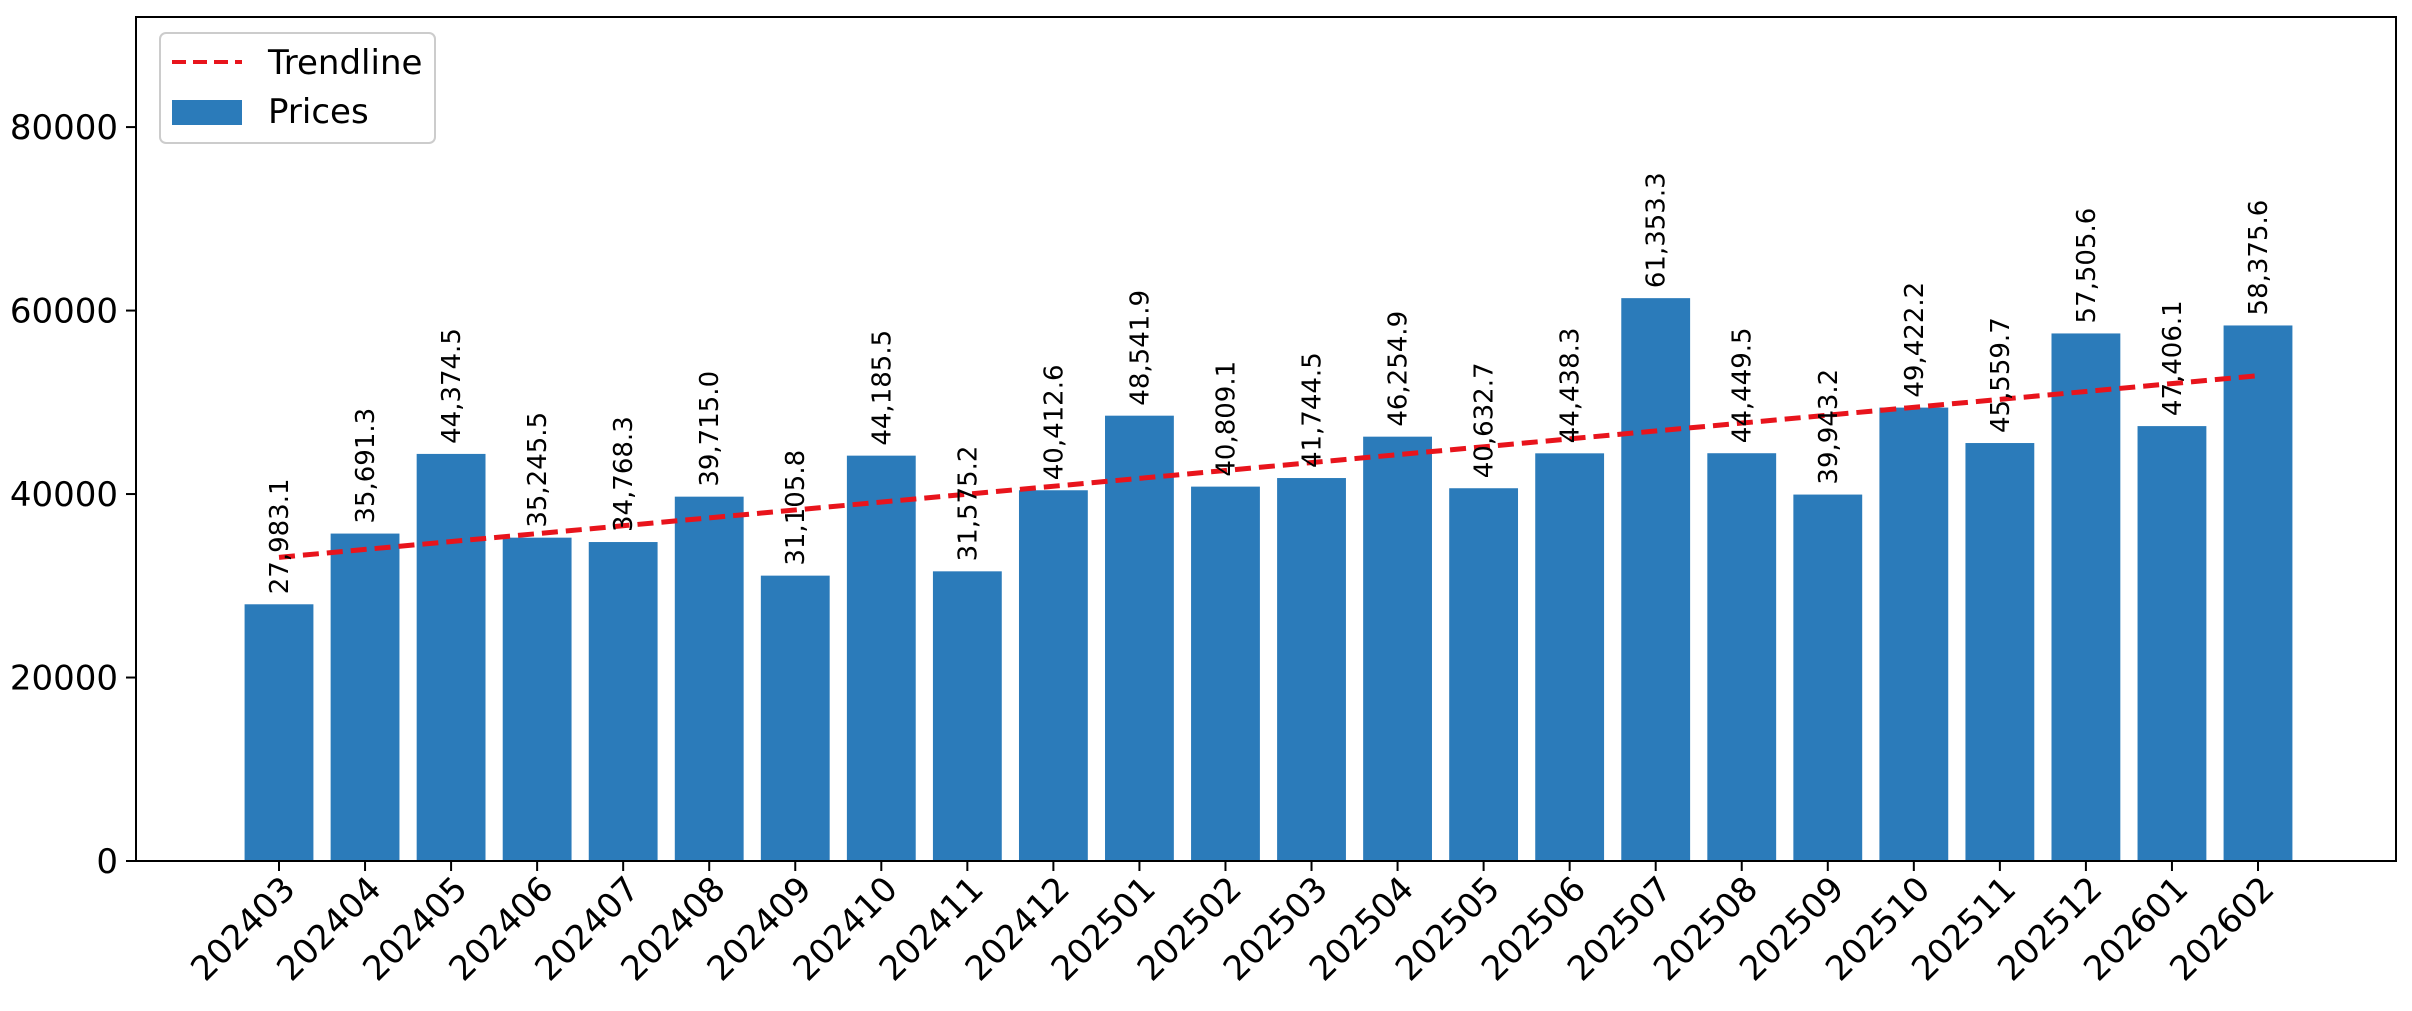  I want to click on bar-label-202510: 49,422.2, so click(1915, 340).